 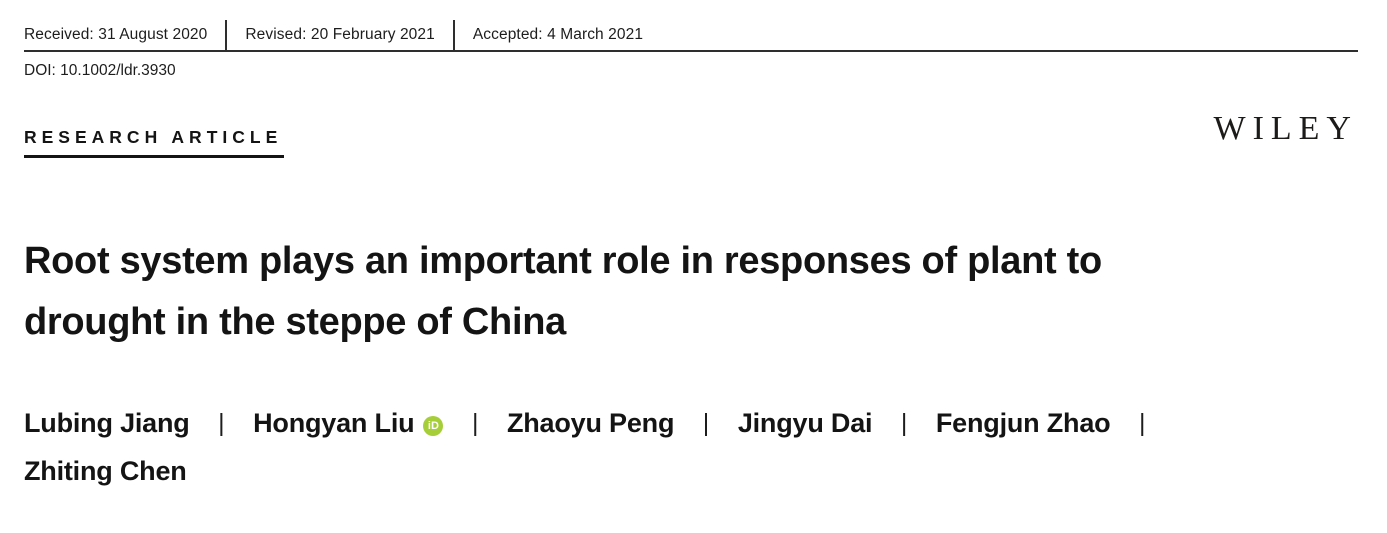 What do you see at coordinates (116, 34) in the screenshot?
I see `received-date: Received: 31 August 2020` at bounding box center [116, 34].